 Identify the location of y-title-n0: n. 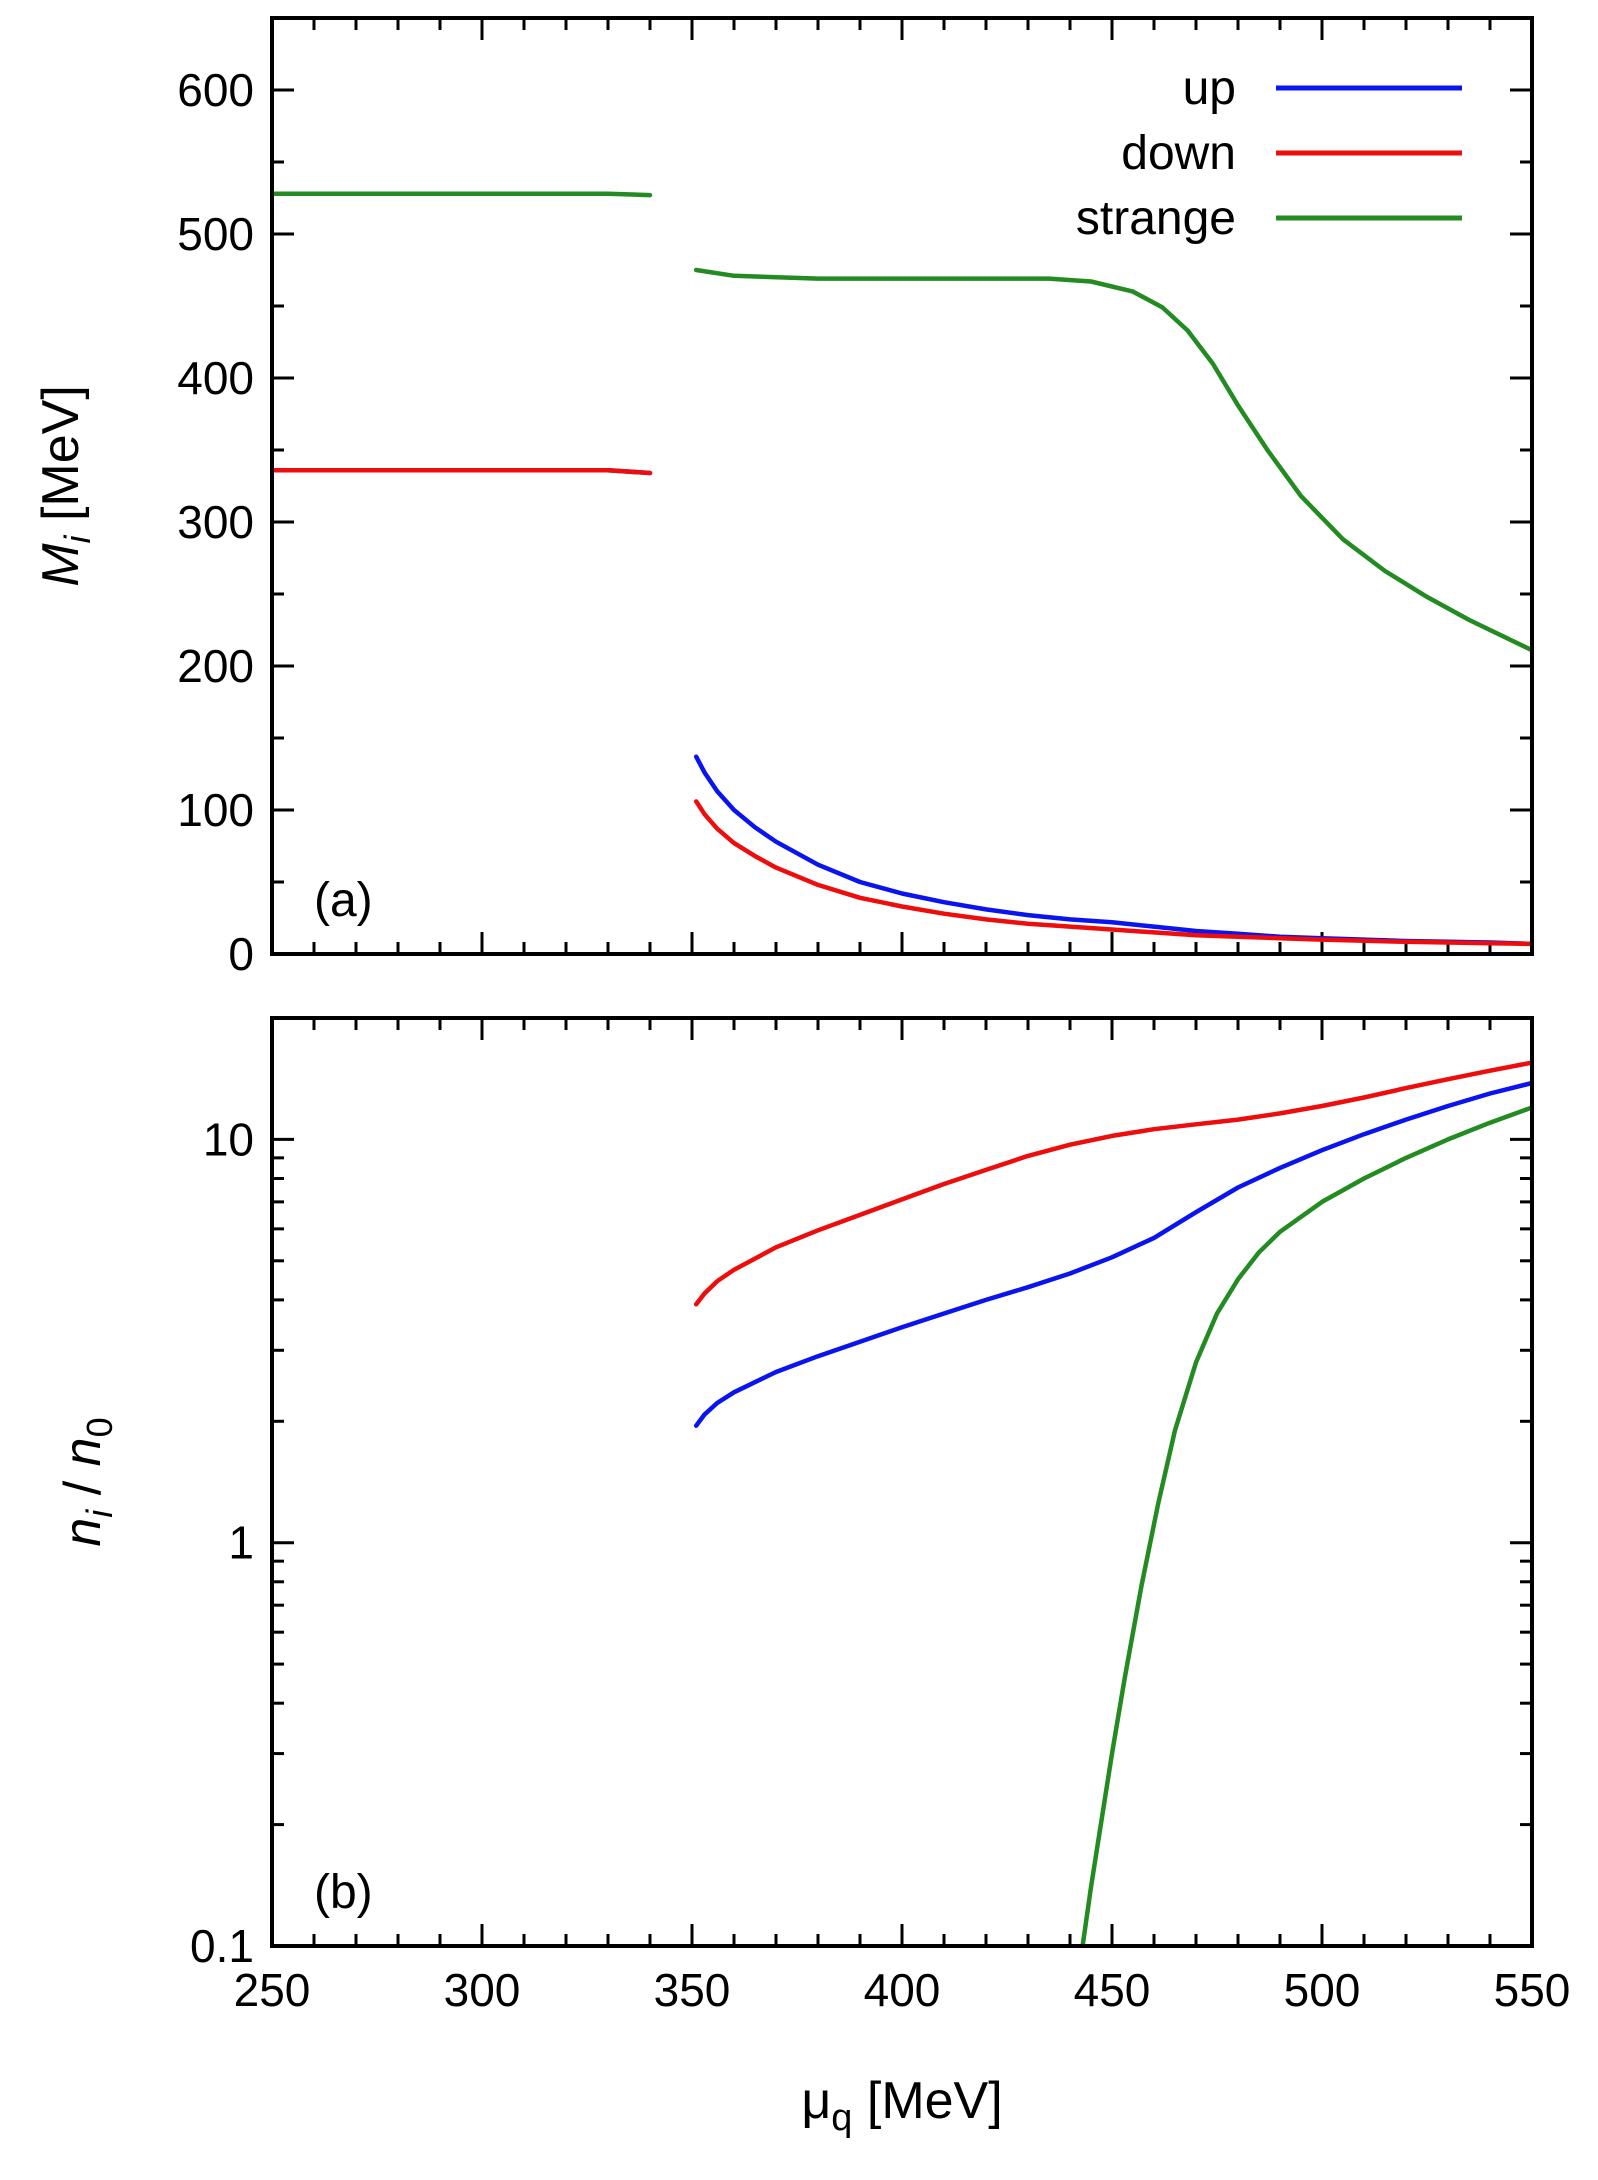
(83, 1451).